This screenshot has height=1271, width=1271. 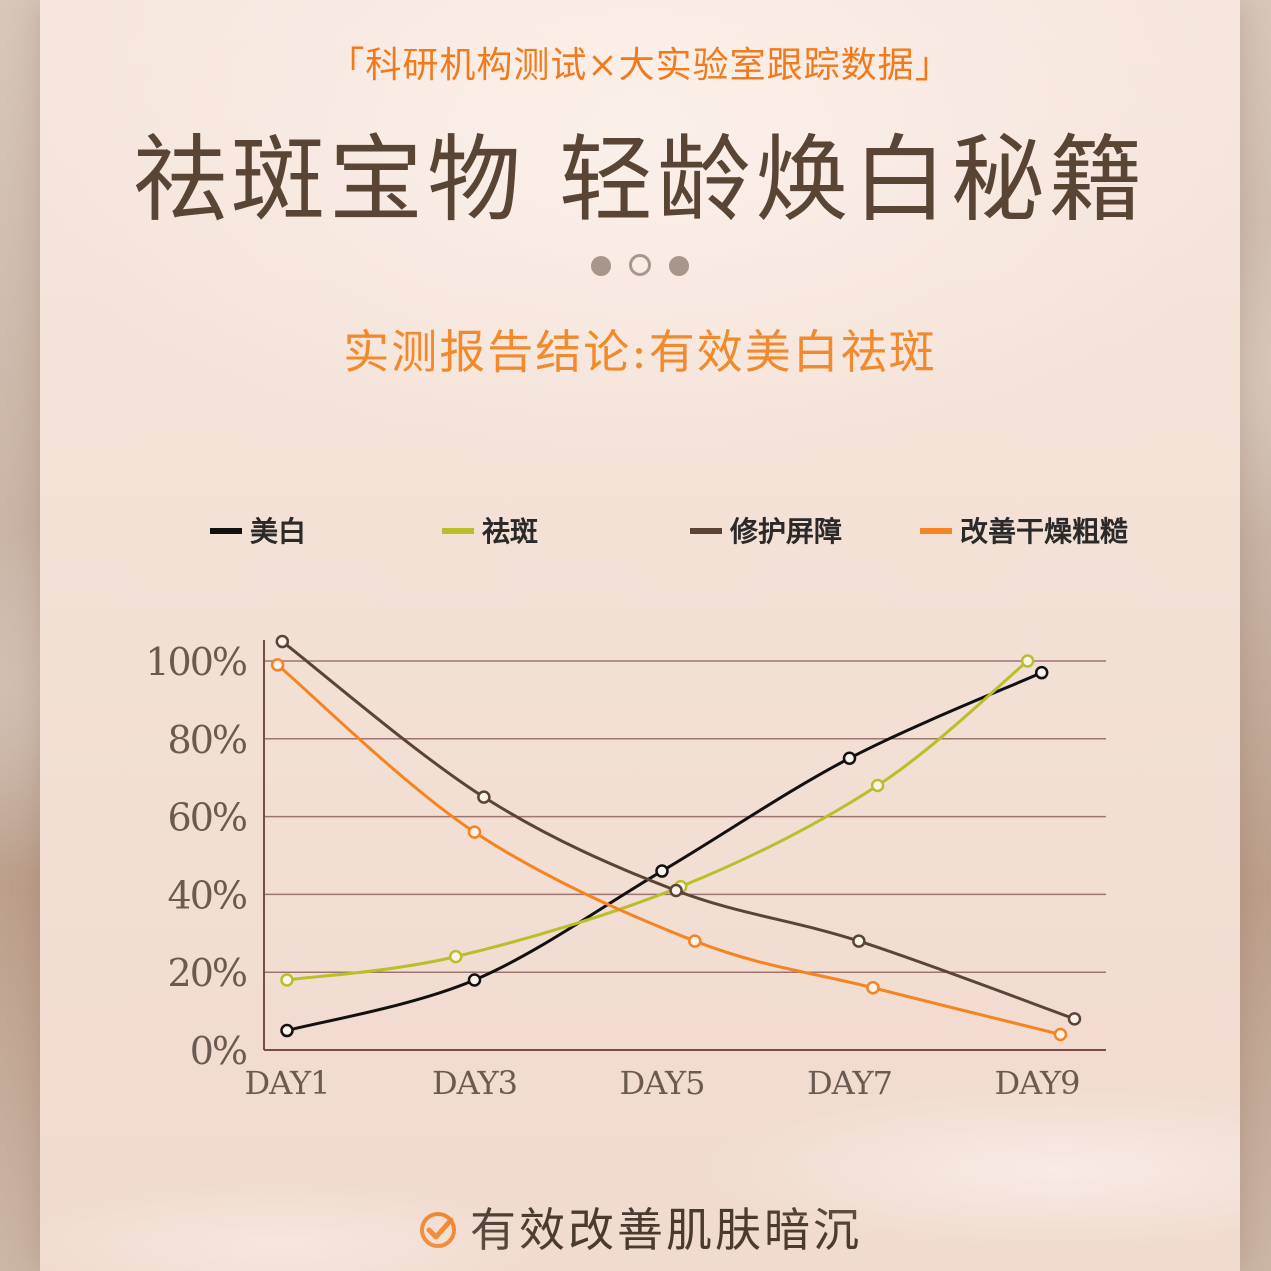 I want to click on check-circle-icon, so click(x=438, y=1234).